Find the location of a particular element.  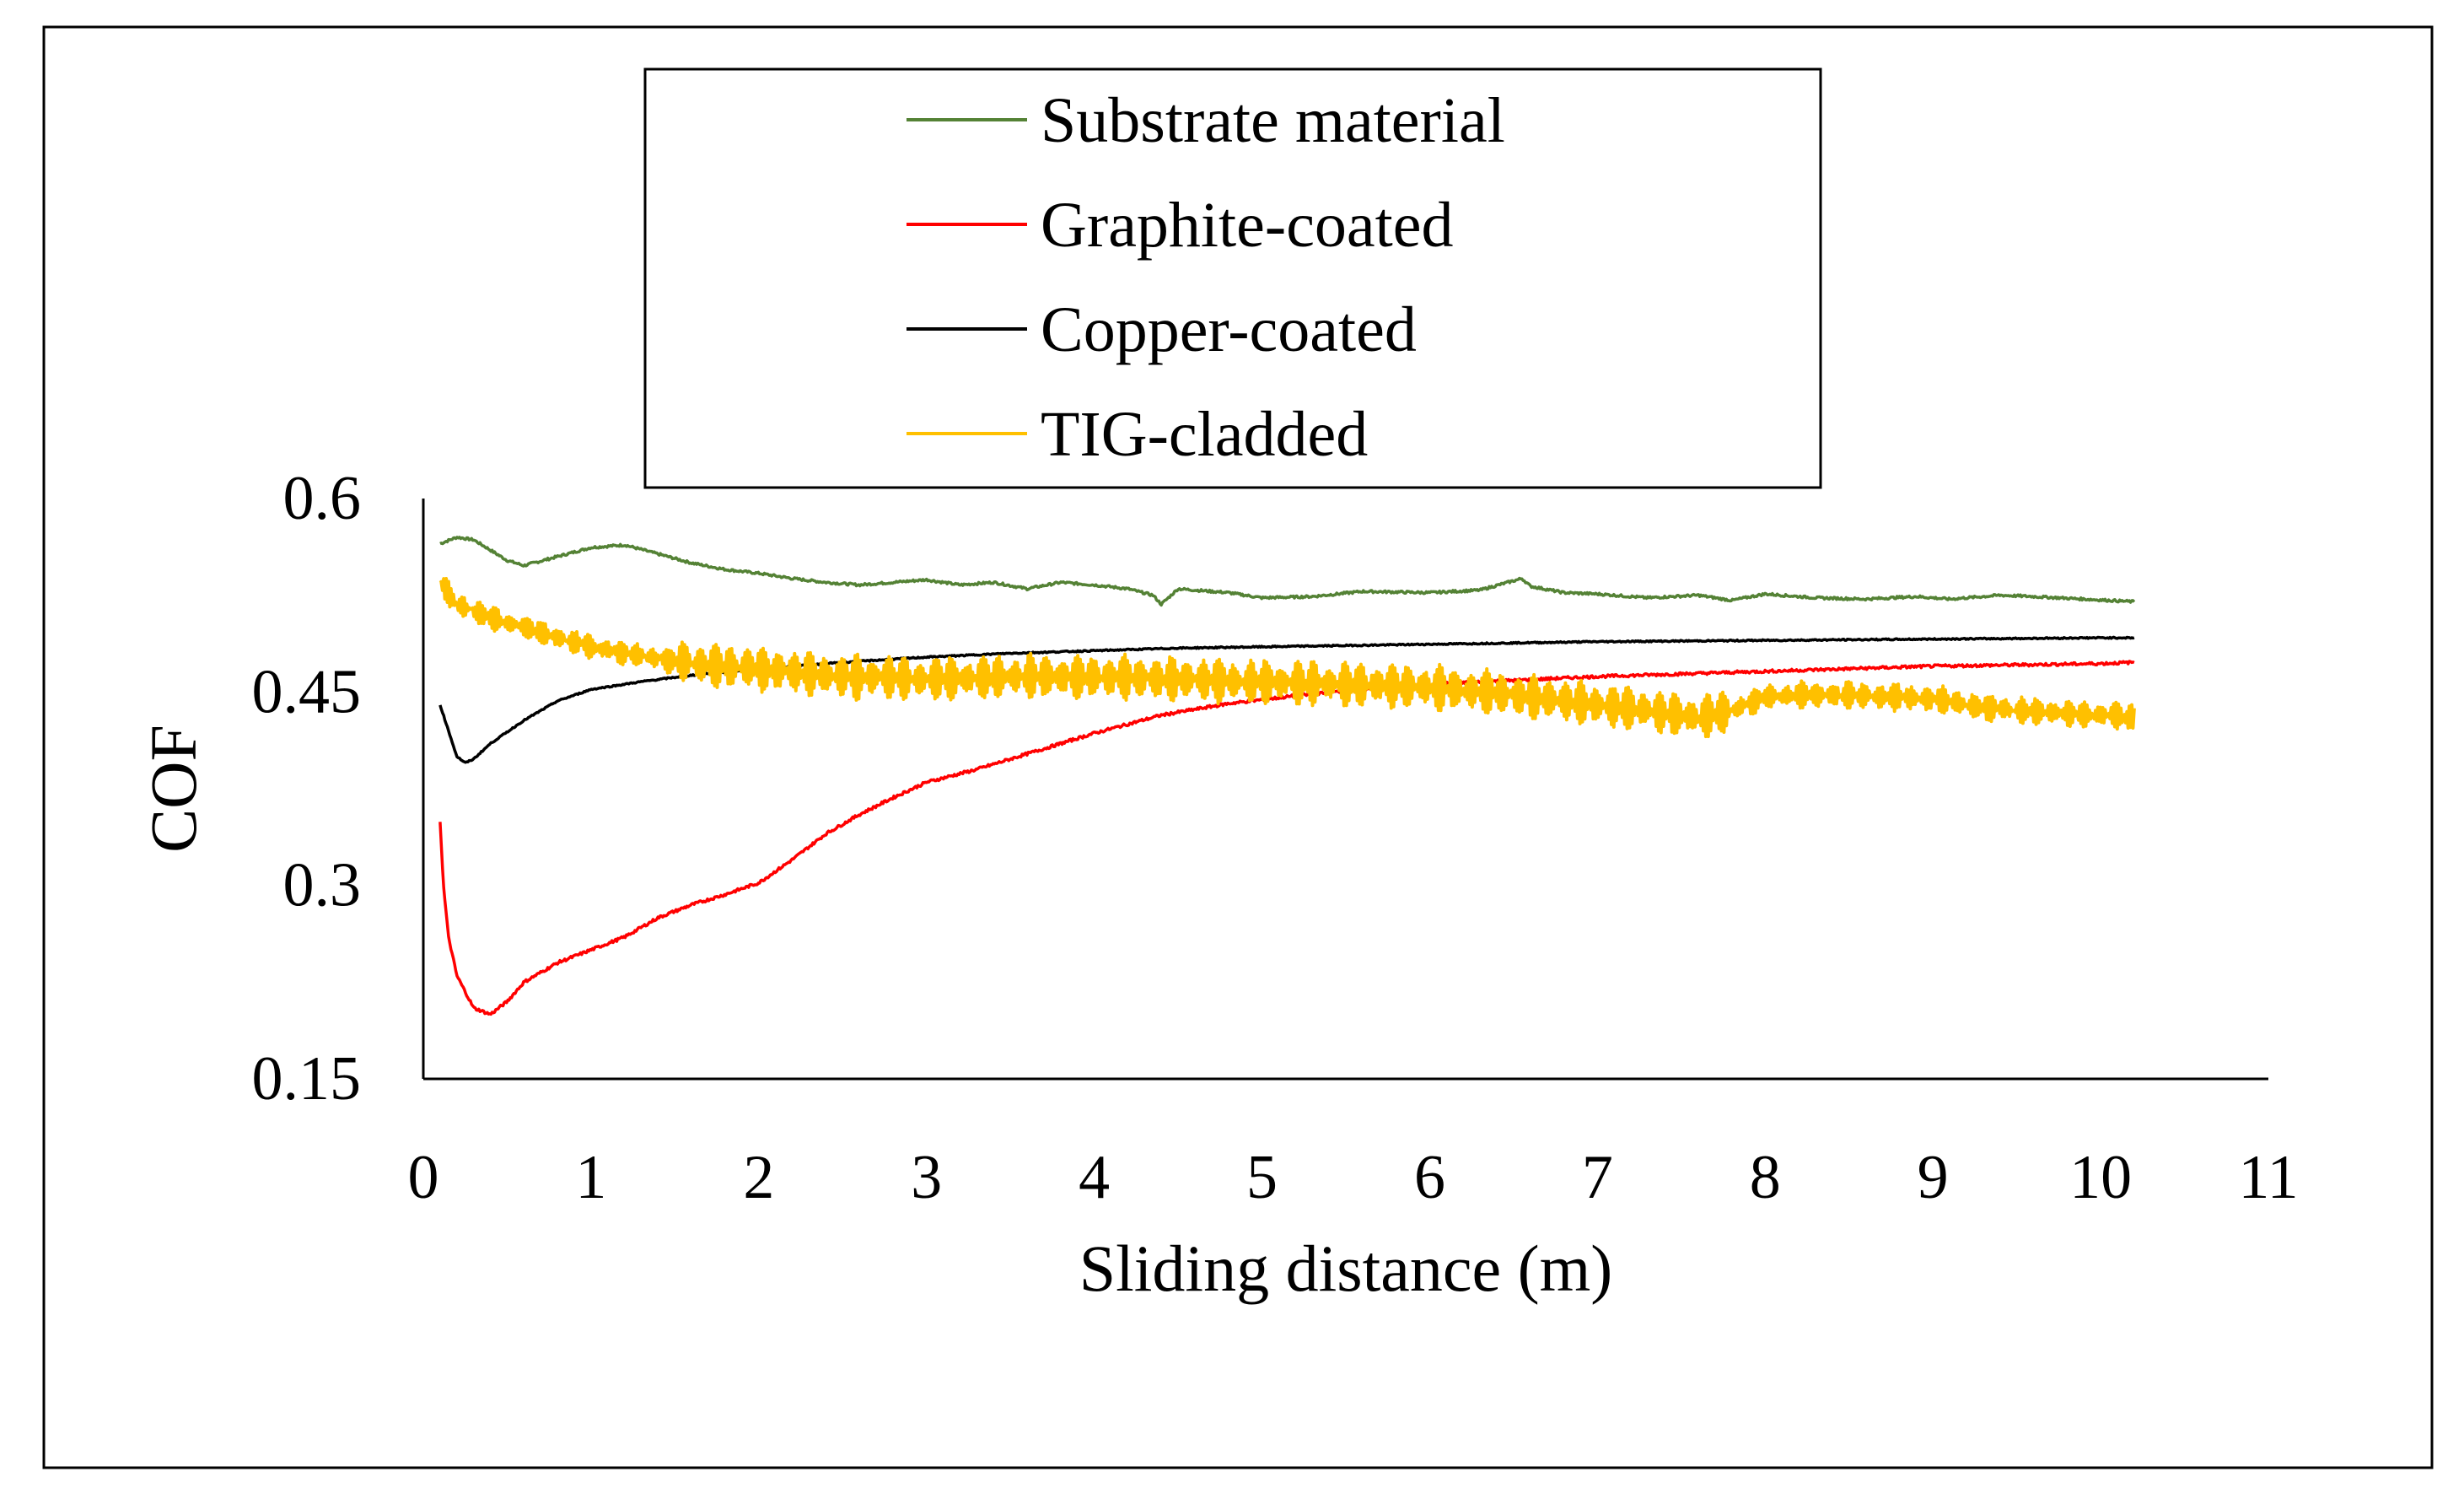

x-tick-label: 1 is located at coordinates (590, 1177).